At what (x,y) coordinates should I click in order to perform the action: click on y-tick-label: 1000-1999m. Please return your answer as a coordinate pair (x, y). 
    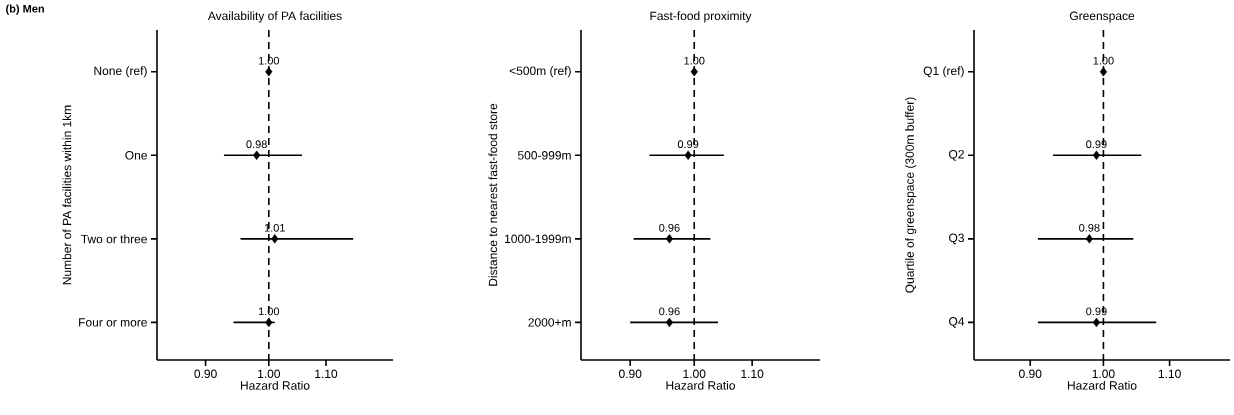
    Looking at the image, I should click on (538, 239).